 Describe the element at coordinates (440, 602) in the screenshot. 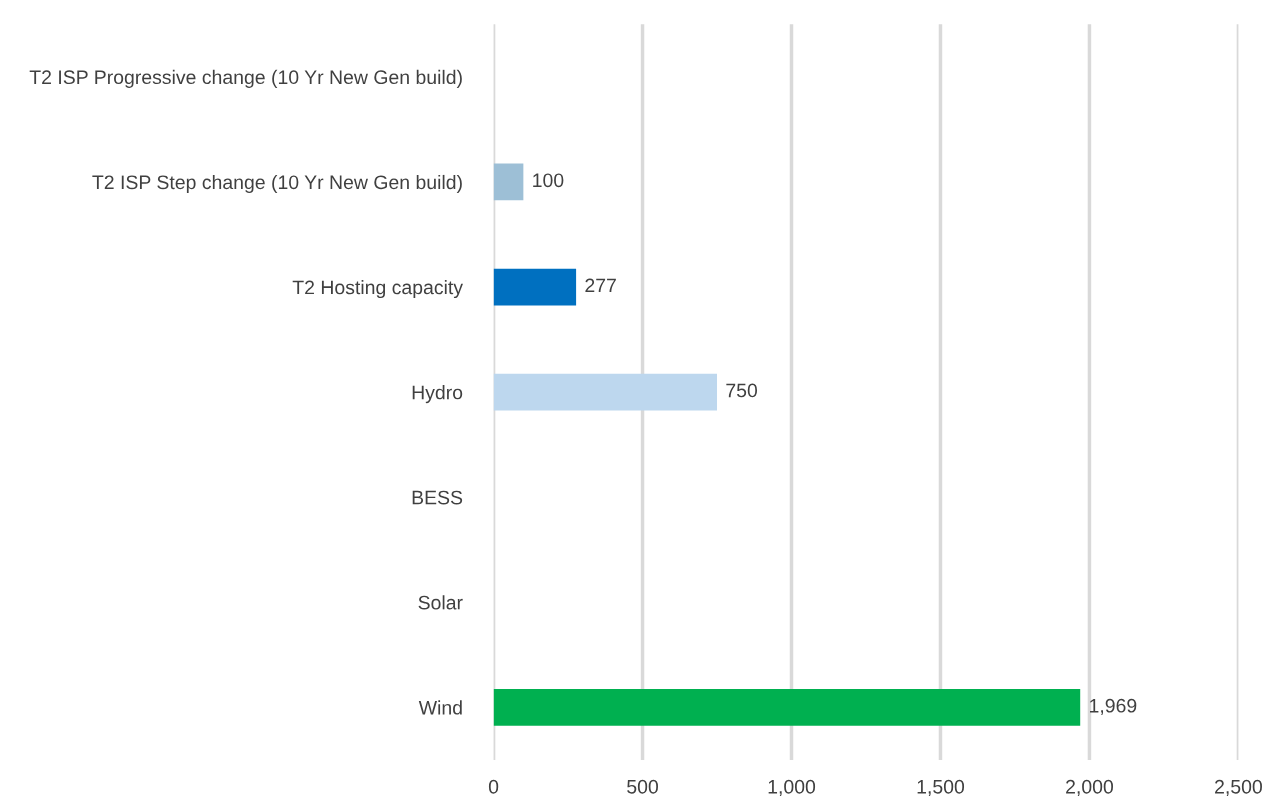

I see `y-tick-label: Solar` at that location.